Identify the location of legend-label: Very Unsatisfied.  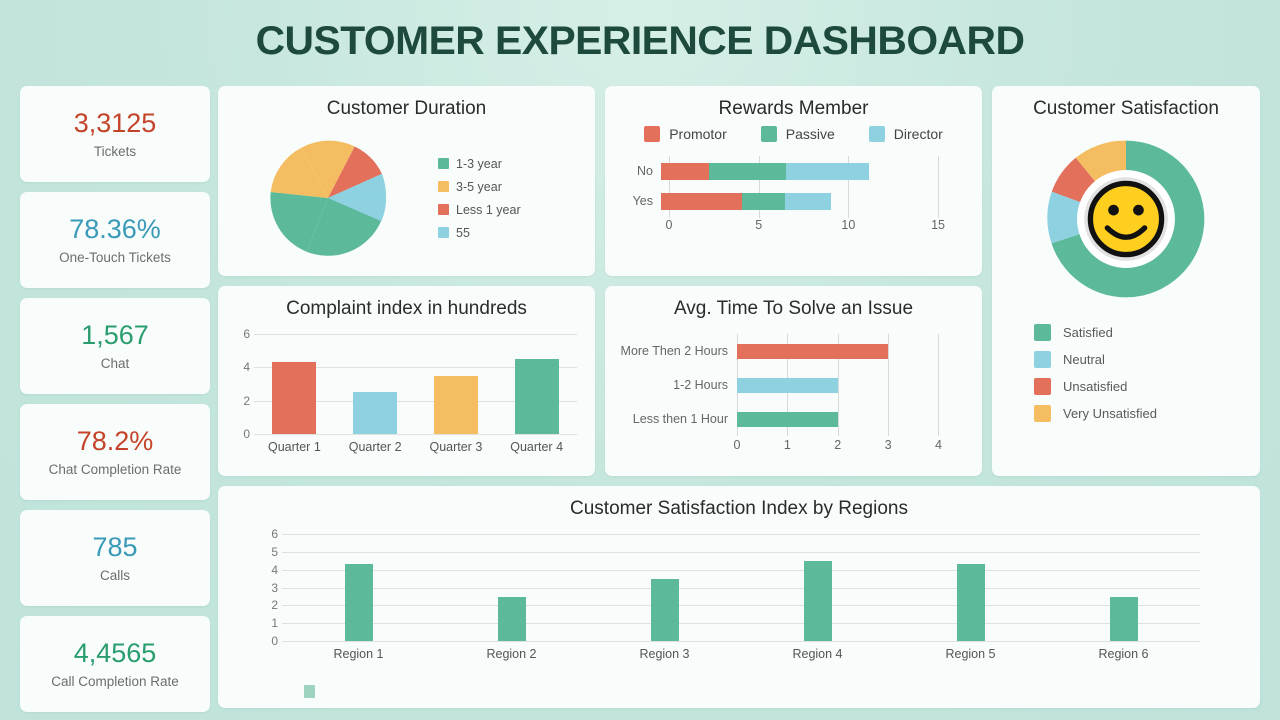
(1110, 413).